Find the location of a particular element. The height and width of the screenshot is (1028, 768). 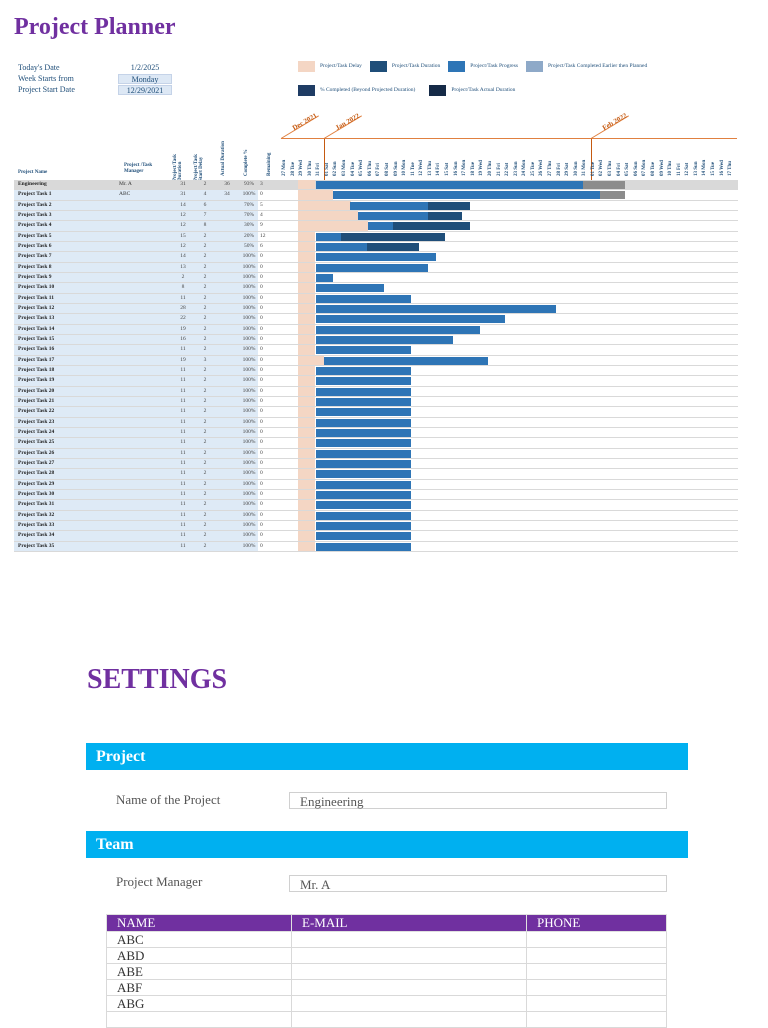

cell-name: Project Task 4 is located at coordinates (35, 225).